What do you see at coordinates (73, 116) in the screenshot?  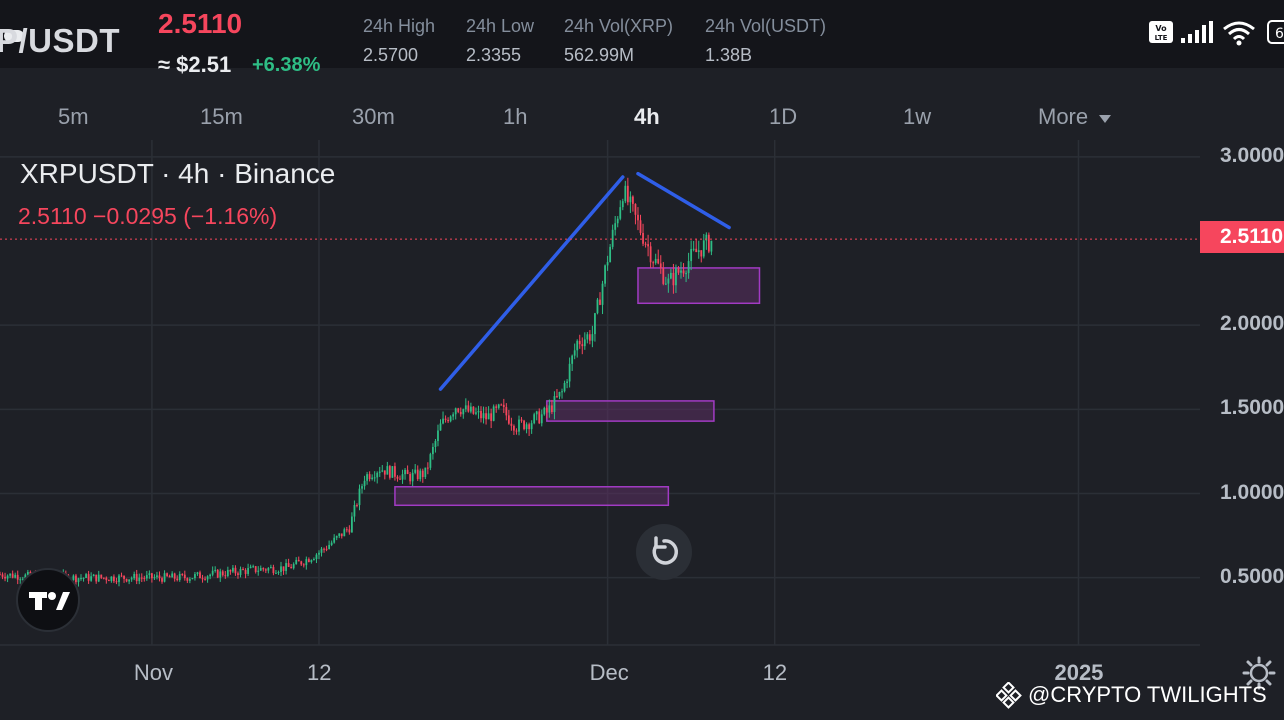 I see `tab-5m: 5m` at bounding box center [73, 116].